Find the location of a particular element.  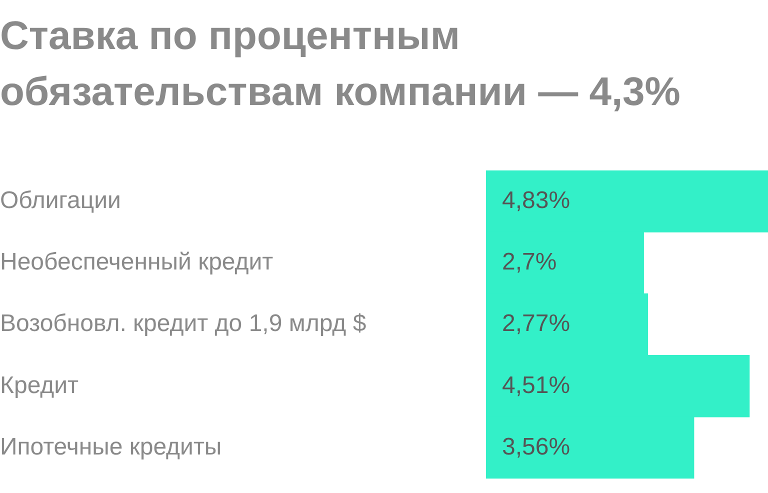

y-tick-label: Возобновл. кредит до 1,9 млрд $ is located at coordinates (183, 324).